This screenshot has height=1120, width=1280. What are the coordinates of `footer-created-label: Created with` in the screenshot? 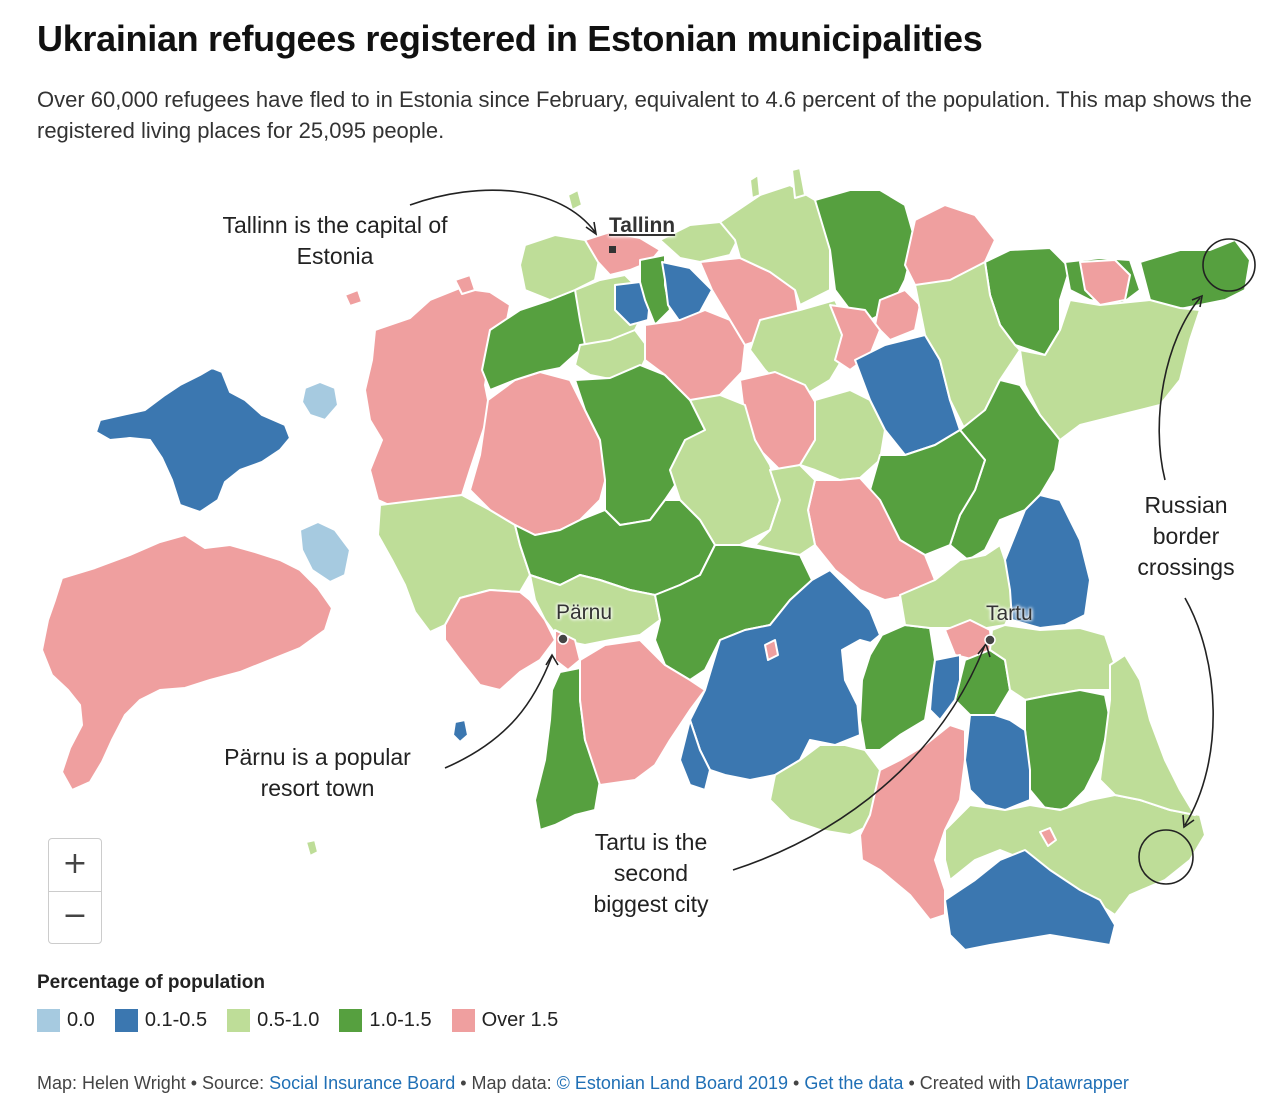 It's located at (970, 1083).